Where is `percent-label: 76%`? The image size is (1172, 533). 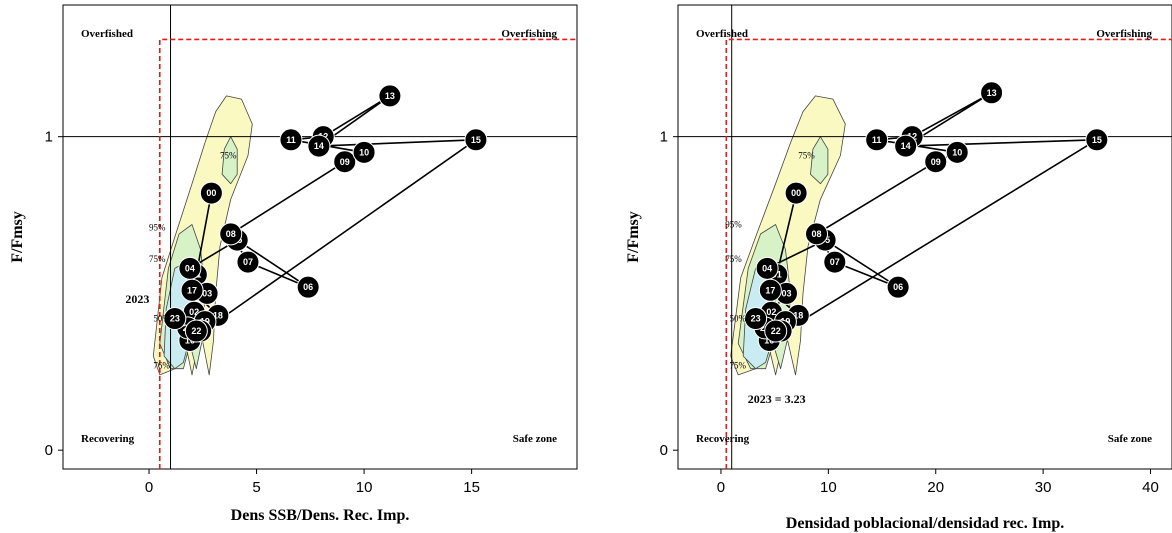
percent-label: 76% is located at coordinates (161, 366).